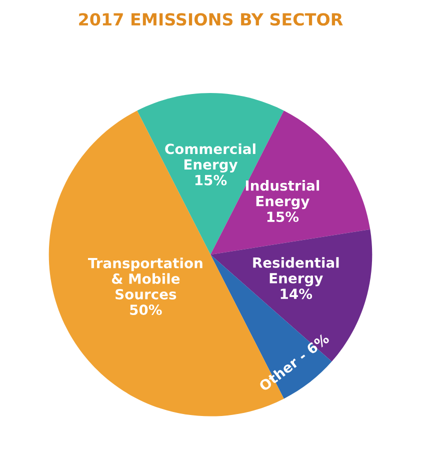  Describe the element at coordinates (145, 279) in the screenshot. I see `slice-label: Transportation & Mobile Sources` at that location.